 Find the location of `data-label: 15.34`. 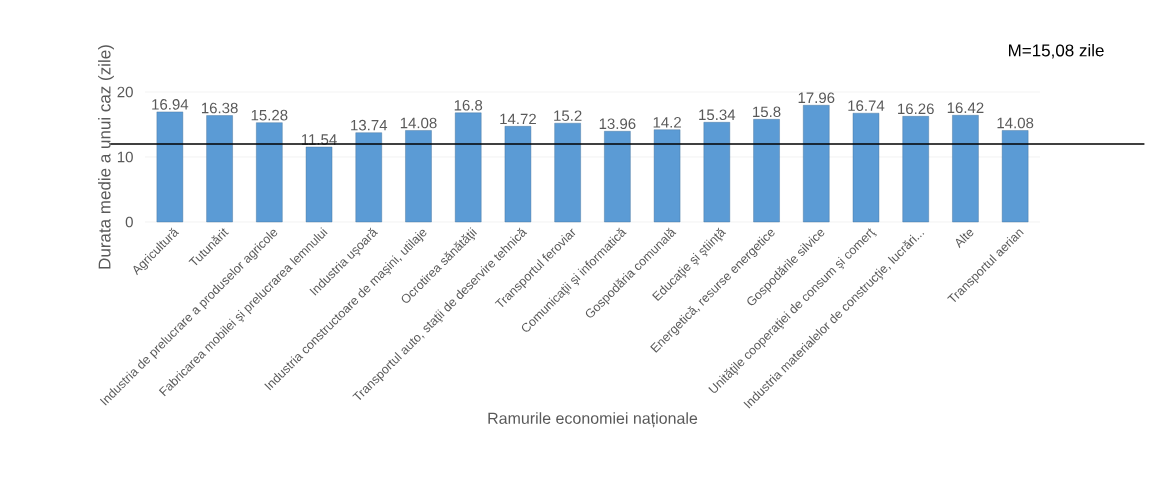

data-label: 15.34 is located at coordinates (717, 115).